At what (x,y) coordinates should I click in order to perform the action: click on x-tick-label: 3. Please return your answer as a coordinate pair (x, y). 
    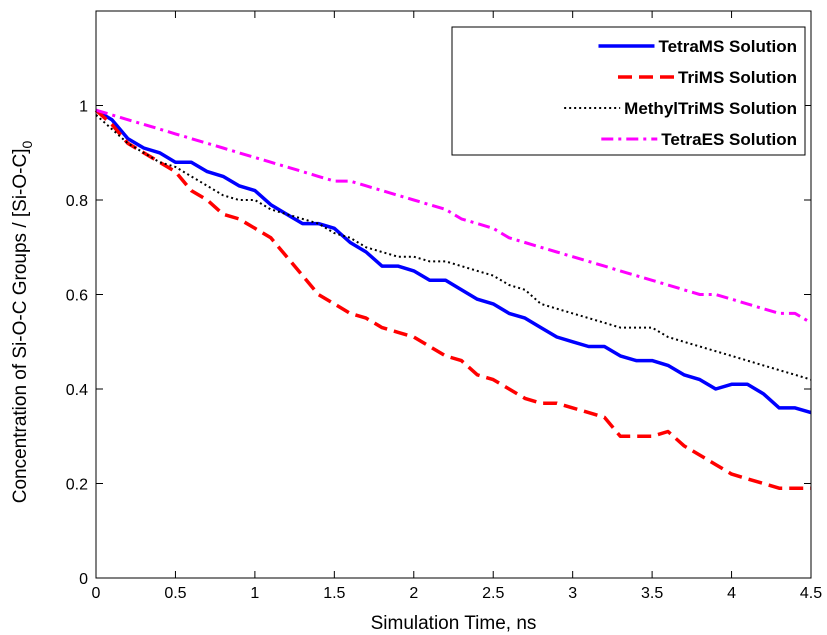
    Looking at the image, I should click on (572, 593).